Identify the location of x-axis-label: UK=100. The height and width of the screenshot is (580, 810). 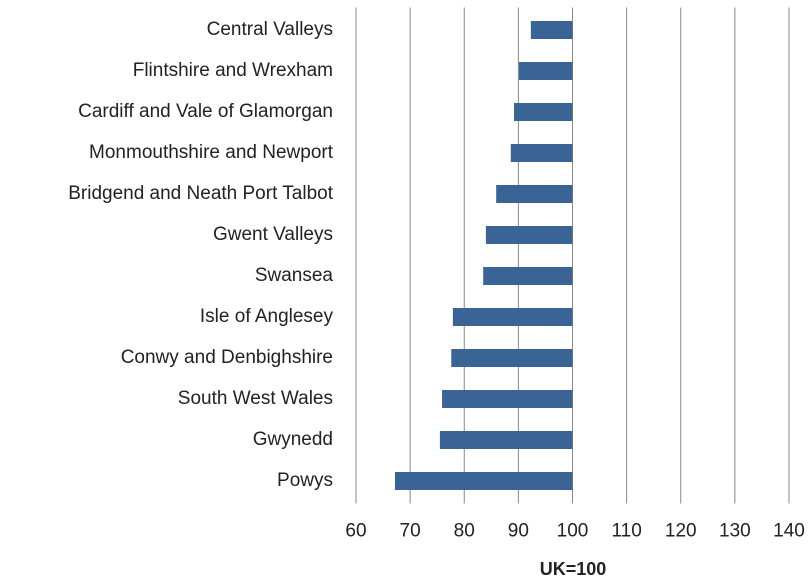
(573, 569).